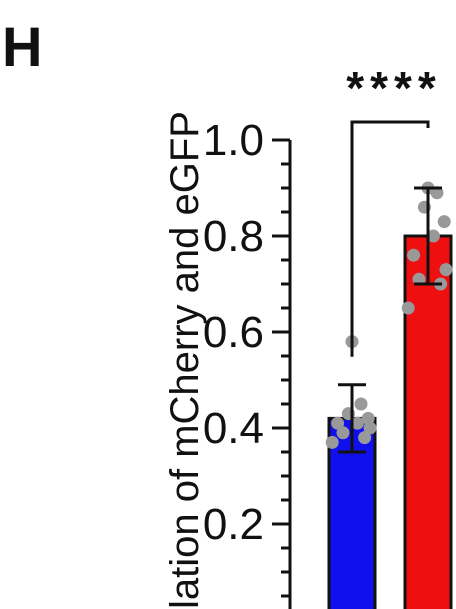 The height and width of the screenshot is (609, 456). I want to click on data-points, so click(389, 315).